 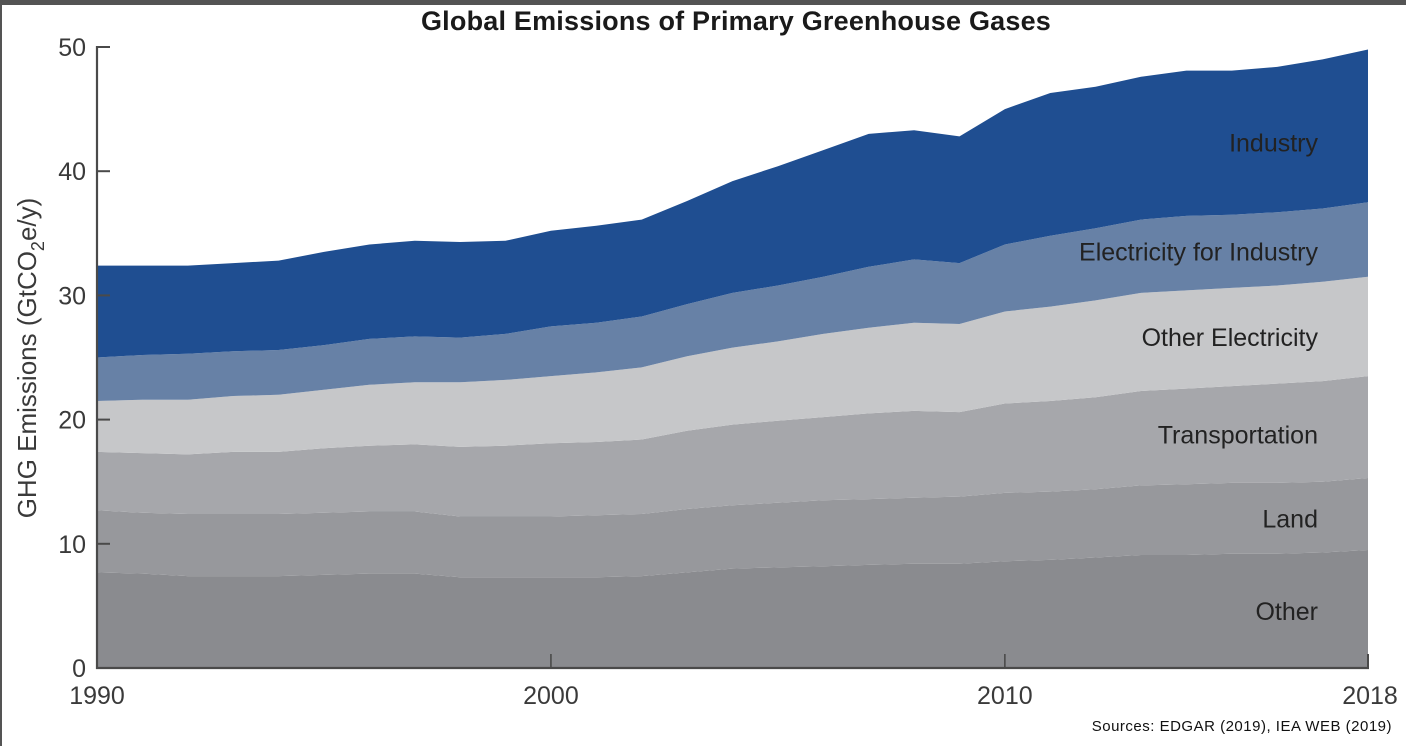 What do you see at coordinates (551, 696) in the screenshot?
I see `x-tick-label-2000: 2000` at bounding box center [551, 696].